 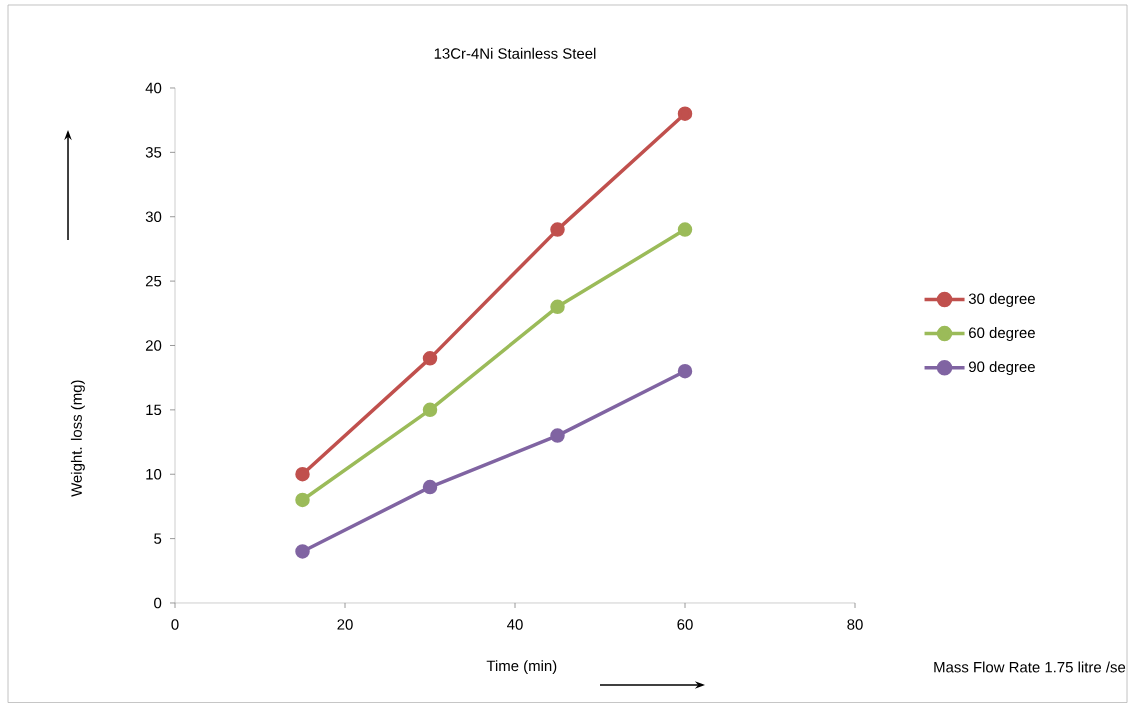 What do you see at coordinates (1001, 368) in the screenshot?
I see `legend-label: 90 degree` at bounding box center [1001, 368].